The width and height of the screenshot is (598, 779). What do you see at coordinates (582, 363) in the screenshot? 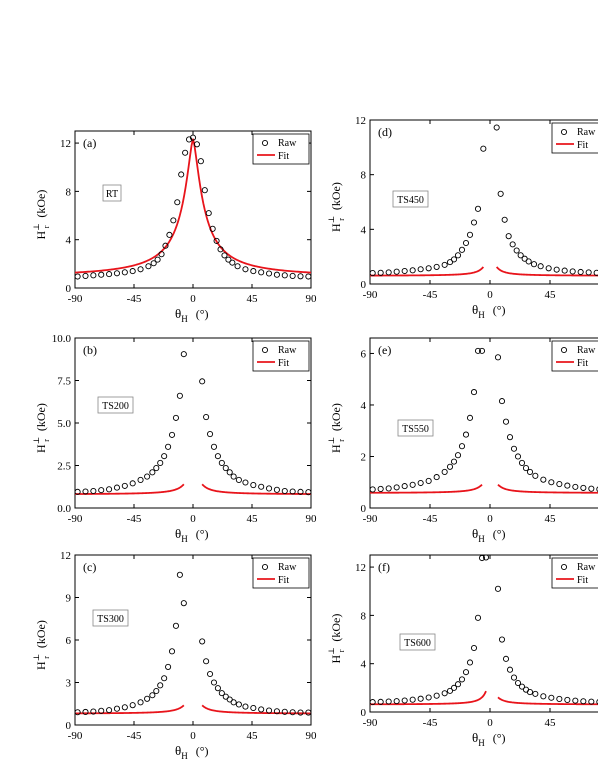
I see `legend-fit-label: Fit` at bounding box center [582, 363].